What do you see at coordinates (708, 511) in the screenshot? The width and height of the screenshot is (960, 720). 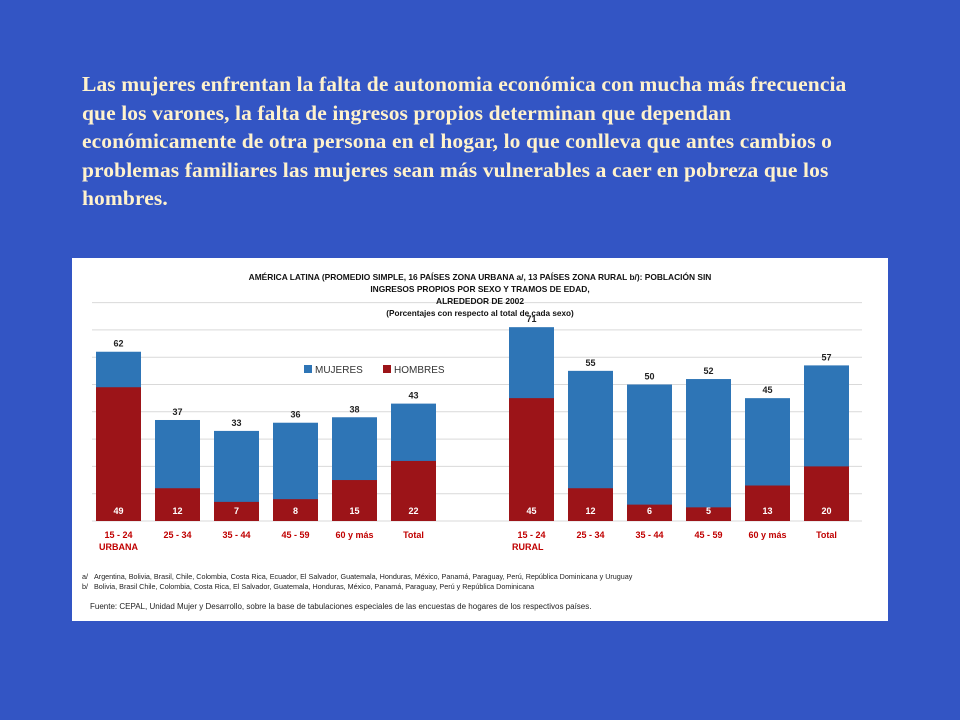 I see `data-label-hombres: 5` at bounding box center [708, 511].